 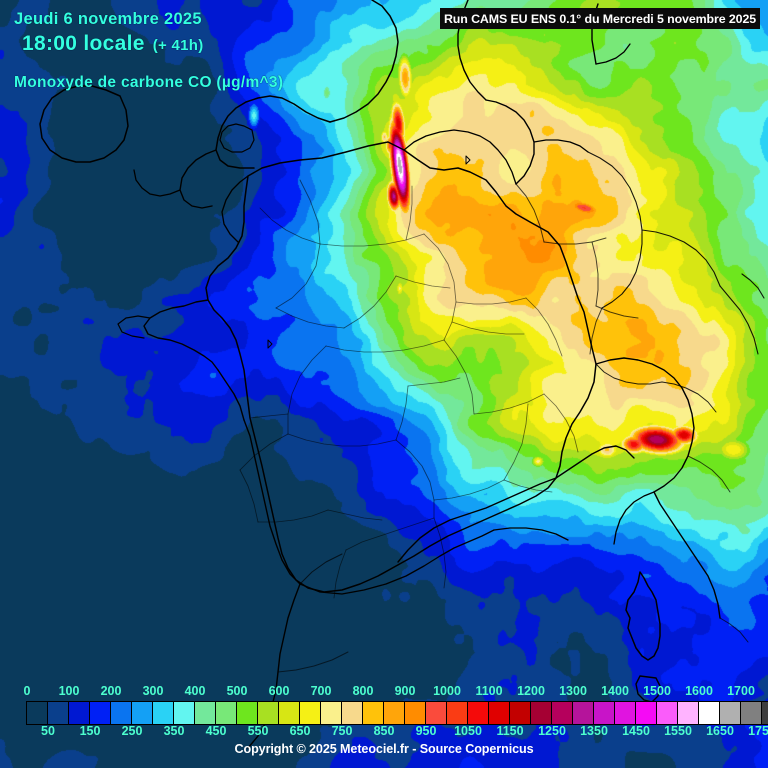 I want to click on colorbar-tick-label: 600, so click(x=279, y=691).